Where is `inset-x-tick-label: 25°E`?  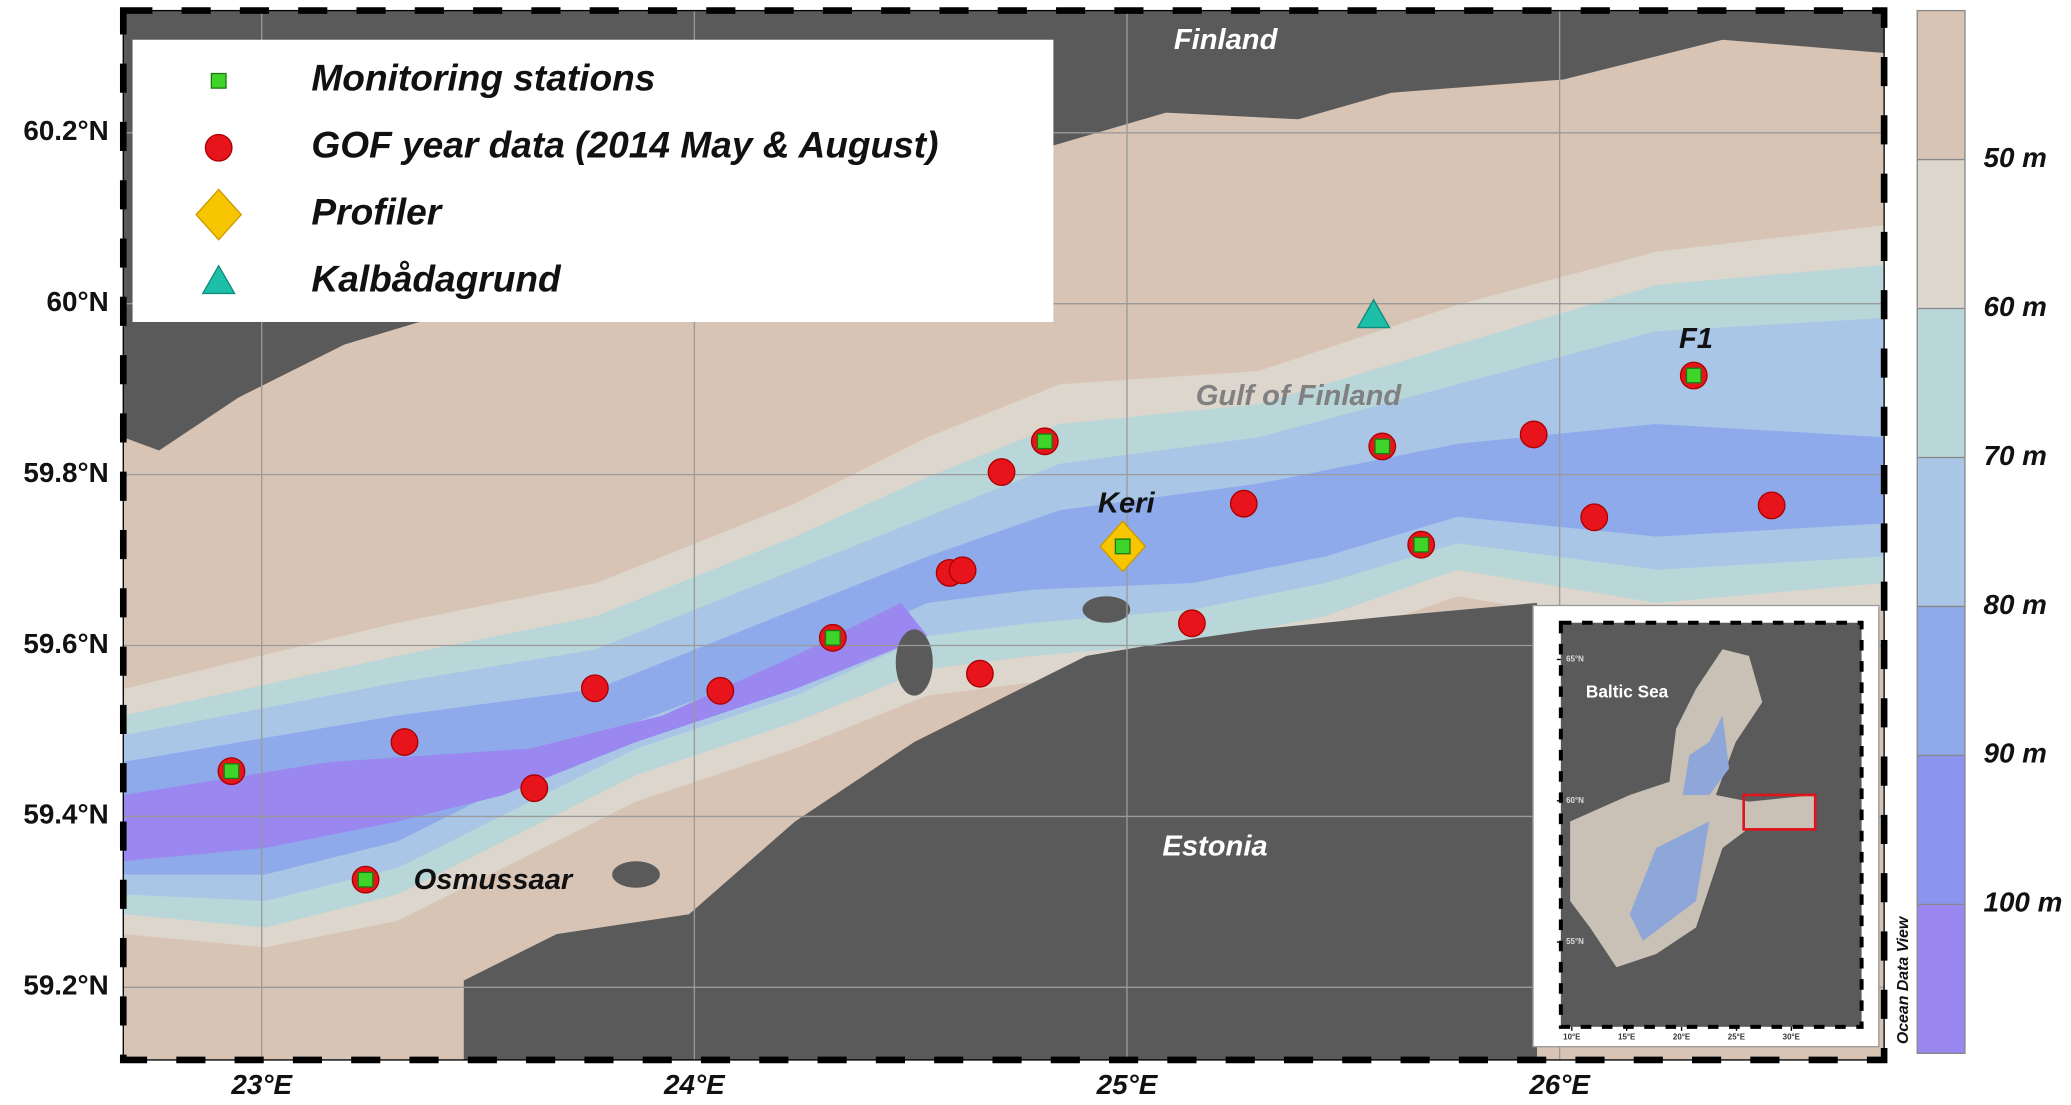
inset-x-tick-label: 25°E is located at coordinates (1736, 1037).